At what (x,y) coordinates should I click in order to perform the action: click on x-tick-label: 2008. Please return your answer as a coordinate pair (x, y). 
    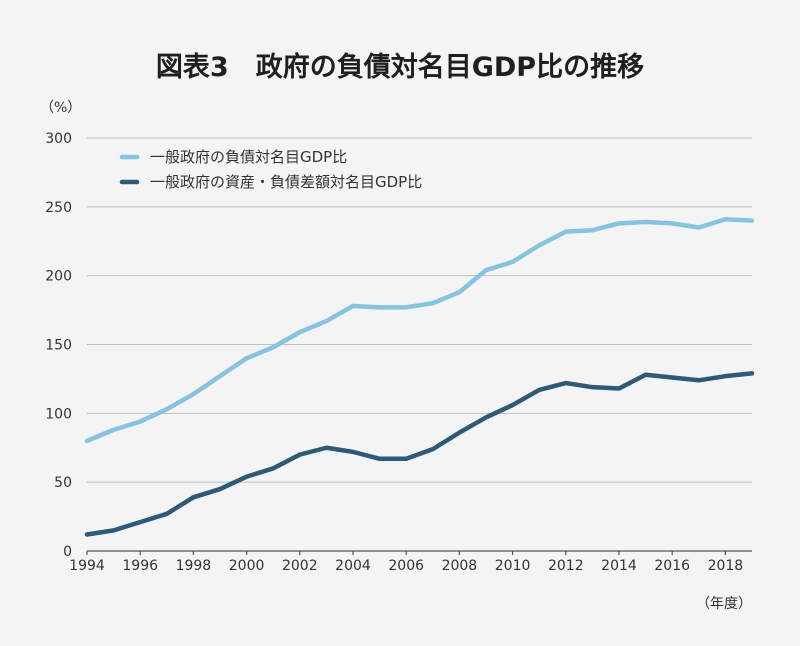
    Looking at the image, I should click on (460, 566).